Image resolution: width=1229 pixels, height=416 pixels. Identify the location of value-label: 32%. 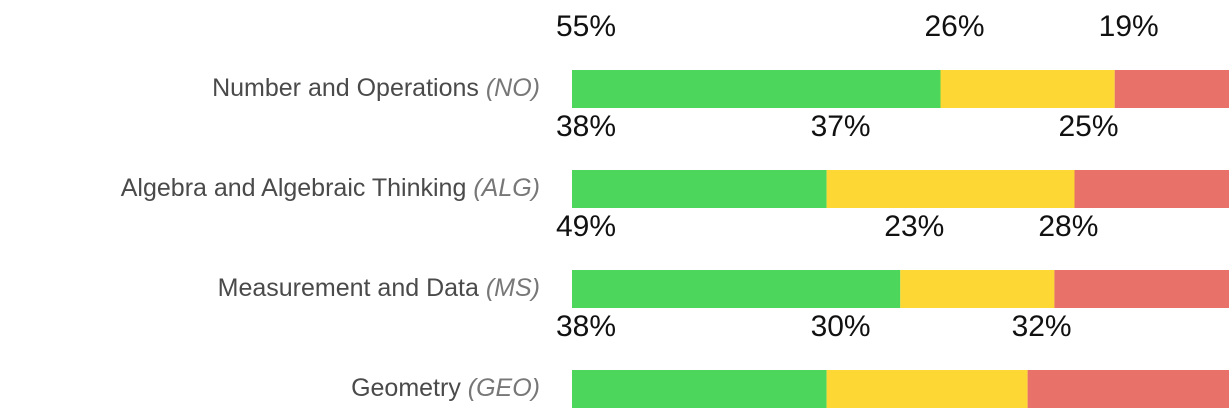
(1042, 326).